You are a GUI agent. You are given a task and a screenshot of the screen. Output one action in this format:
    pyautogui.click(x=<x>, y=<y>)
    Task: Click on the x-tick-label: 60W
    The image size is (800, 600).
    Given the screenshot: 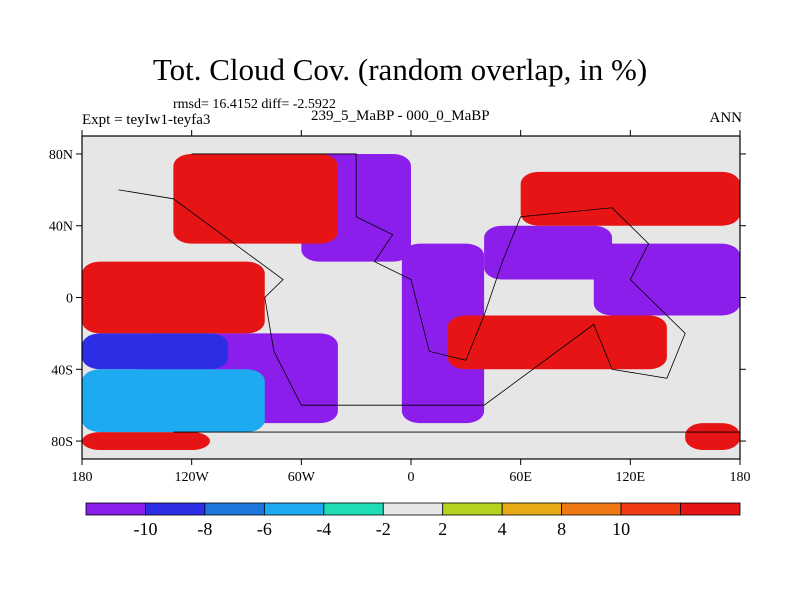 What is the action you would take?
    pyautogui.click(x=302, y=477)
    